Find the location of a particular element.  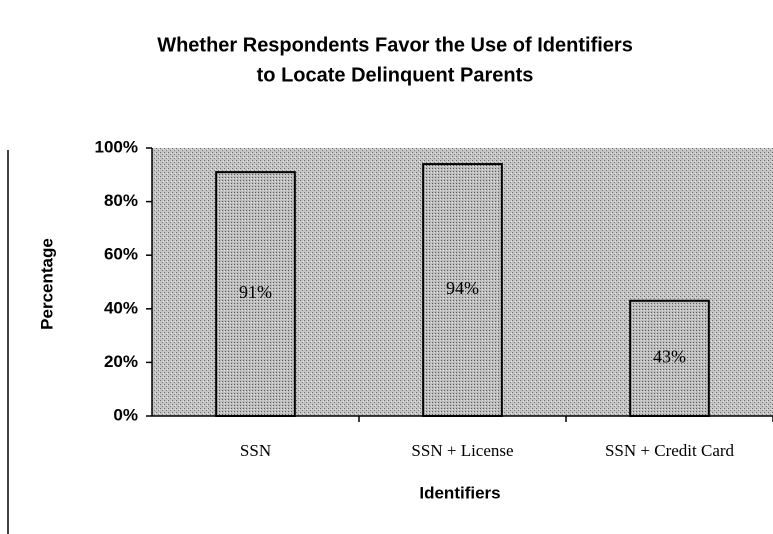

x-axis-label: Identifiers is located at coordinates (459, 492).